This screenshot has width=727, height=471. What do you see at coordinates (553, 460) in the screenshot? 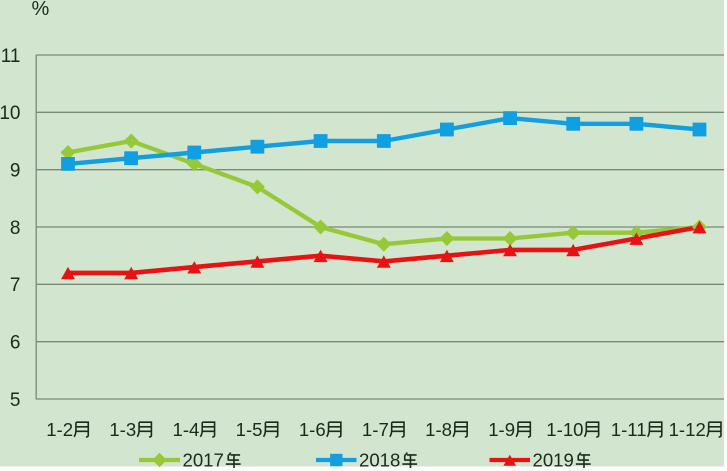
I see `svg-text: 2019` at bounding box center [553, 460].